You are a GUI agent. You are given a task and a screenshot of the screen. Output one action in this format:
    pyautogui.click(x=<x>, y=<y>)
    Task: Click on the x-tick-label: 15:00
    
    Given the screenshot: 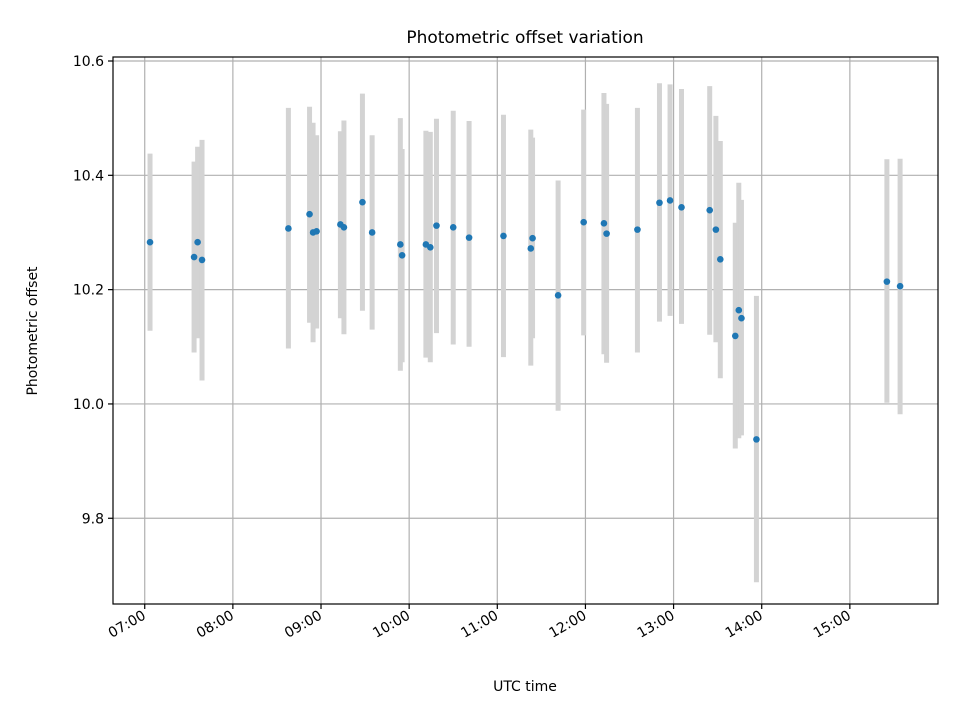 What is the action you would take?
    pyautogui.click(x=832, y=625)
    